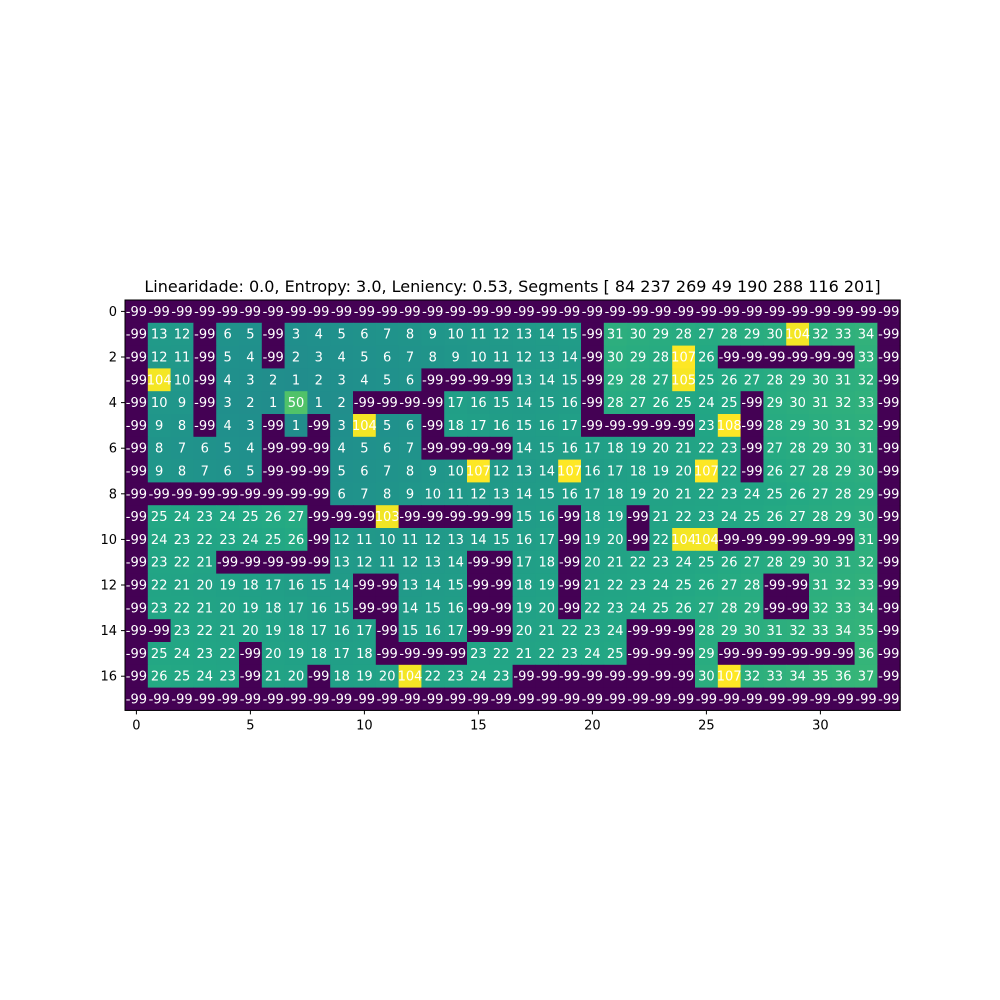 Image resolution: width=1000 pixels, height=1000 pixels. Describe the element at coordinates (478, 725) in the screenshot. I see `x-tick-label: 15` at that location.